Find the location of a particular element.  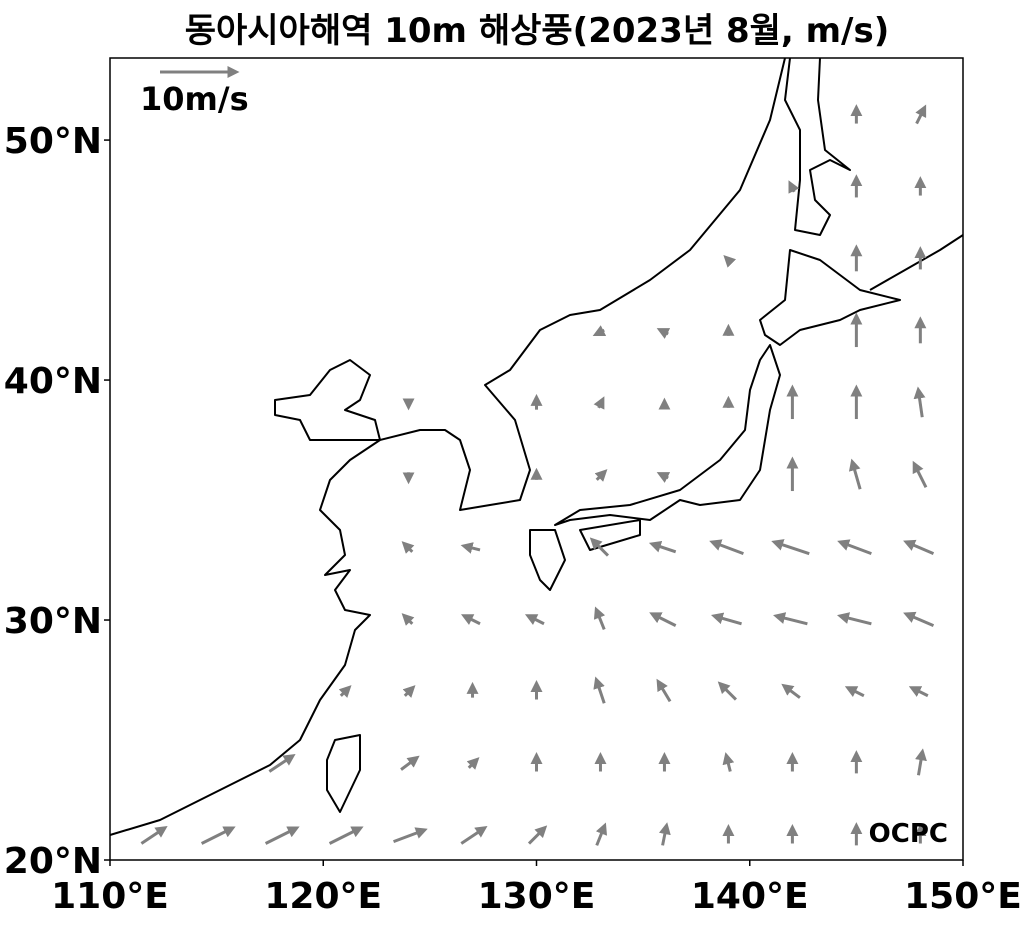

title: 동아시아해역 10m 해상풍(2023년 8월, m/s) is located at coordinates (537, 31).